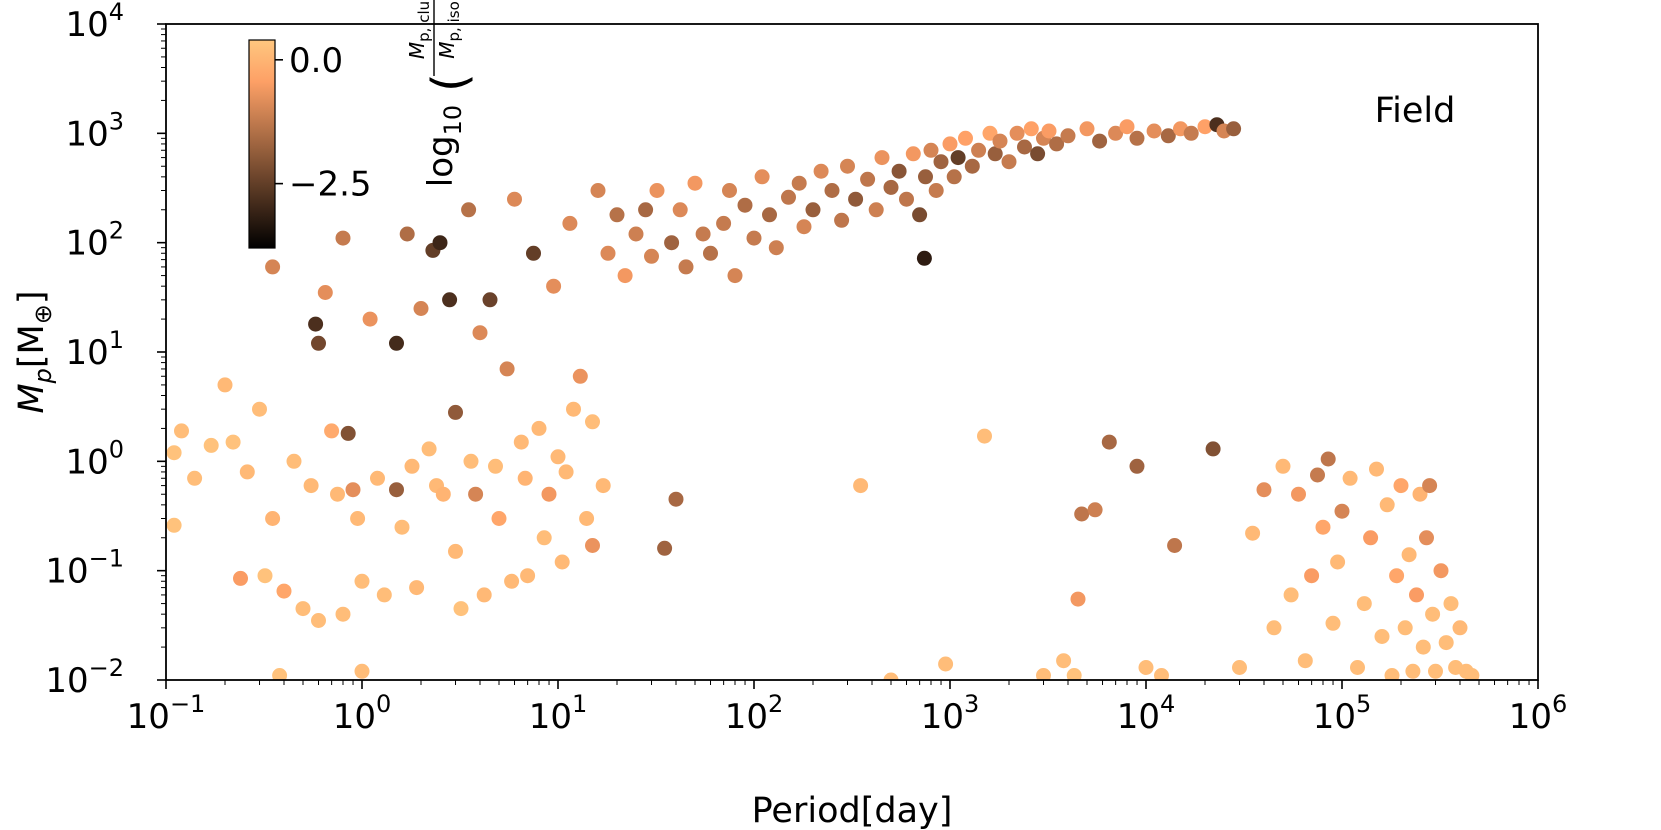 The height and width of the screenshot is (830, 1661). I want to click on y-tick-label: 10², so click(94, 240).